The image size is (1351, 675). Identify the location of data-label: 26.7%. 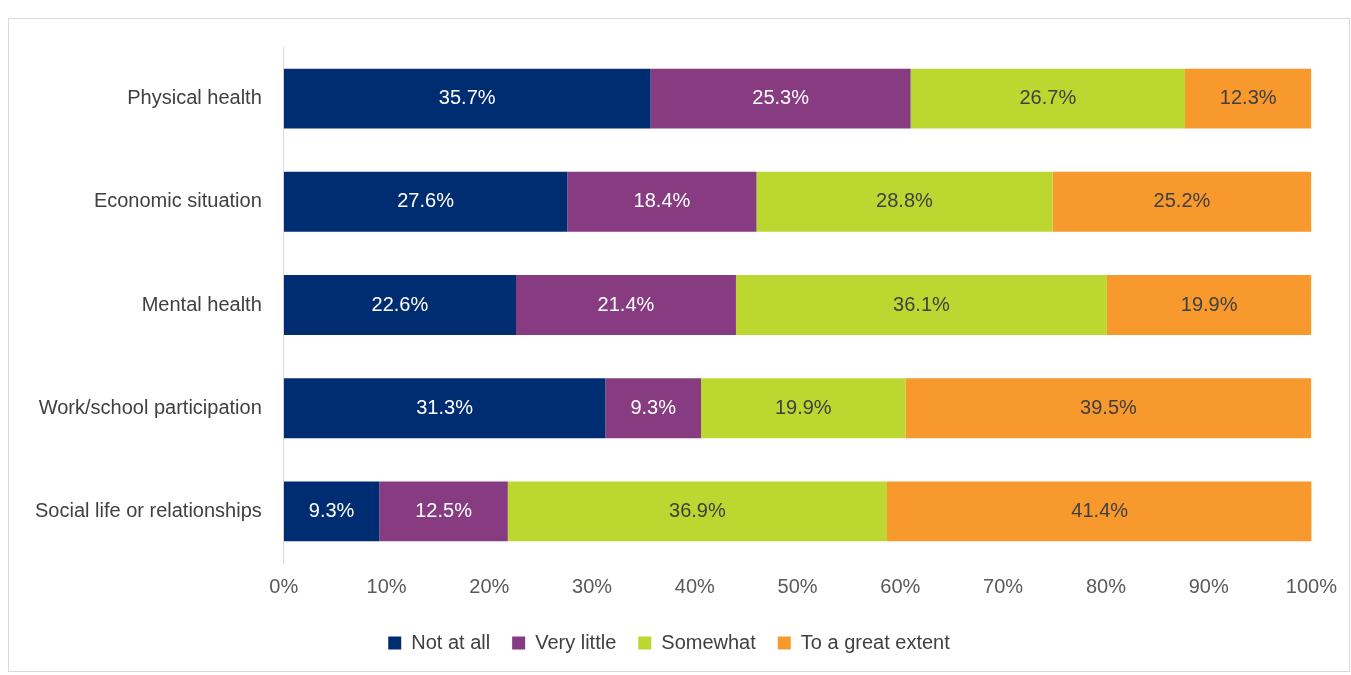
(1048, 97).